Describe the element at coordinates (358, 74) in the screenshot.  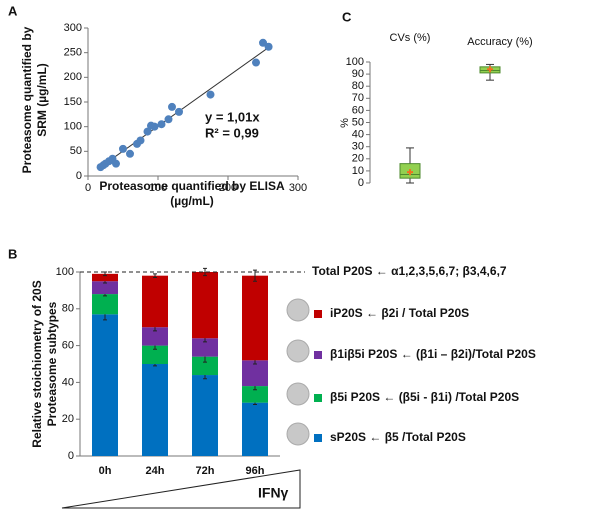
I see `y-tick-label: 90` at that location.